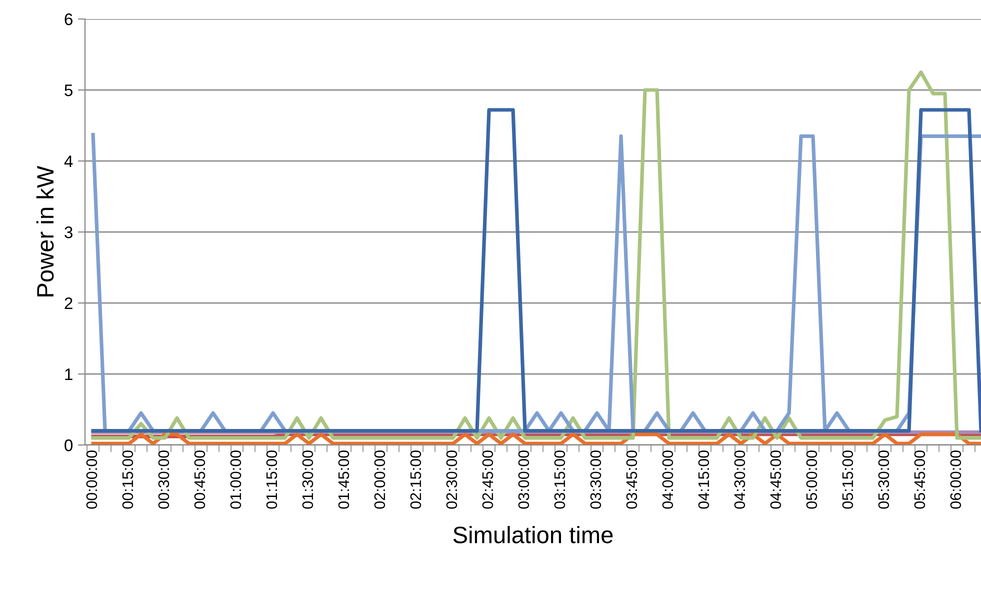  Describe the element at coordinates (68, 19) in the screenshot. I see `y-tick-label: 6` at that location.